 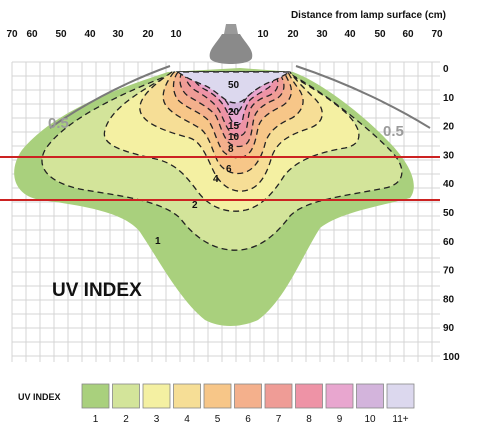 I want to click on uv-index-label: UV INDEX, so click(x=97, y=290).